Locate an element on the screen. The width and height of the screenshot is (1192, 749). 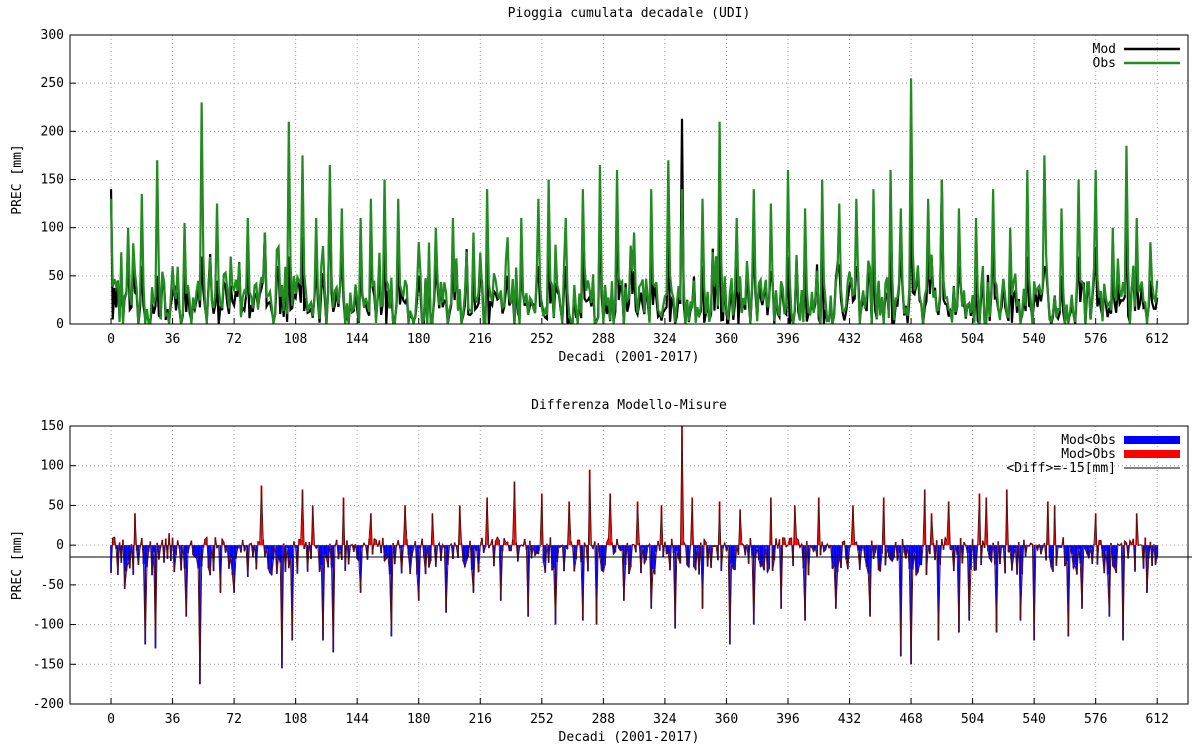
bottom-x-tick-label: 576 is located at coordinates (1095, 719).